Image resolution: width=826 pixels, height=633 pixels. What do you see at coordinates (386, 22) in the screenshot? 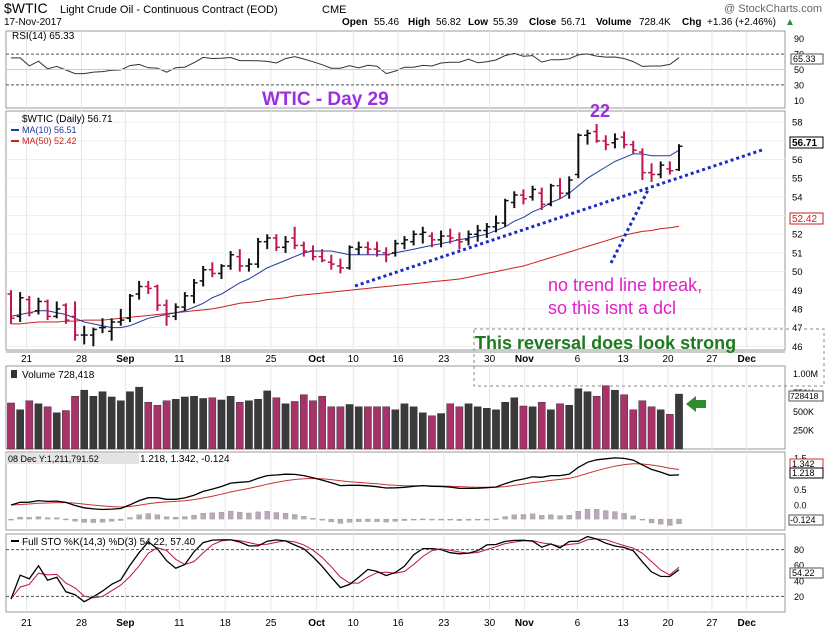
I see `svg-text: 55.46` at bounding box center [386, 22].